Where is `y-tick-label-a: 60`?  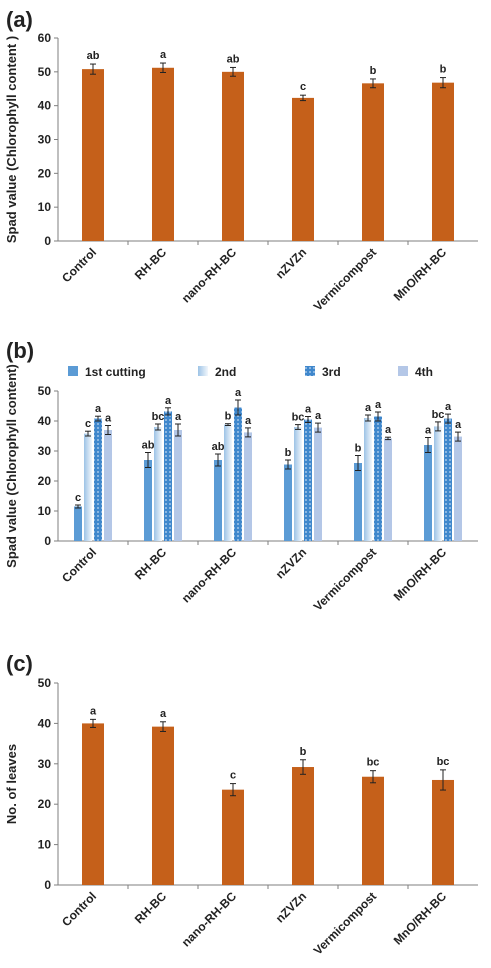 y-tick-label-a: 60 is located at coordinates (45, 38).